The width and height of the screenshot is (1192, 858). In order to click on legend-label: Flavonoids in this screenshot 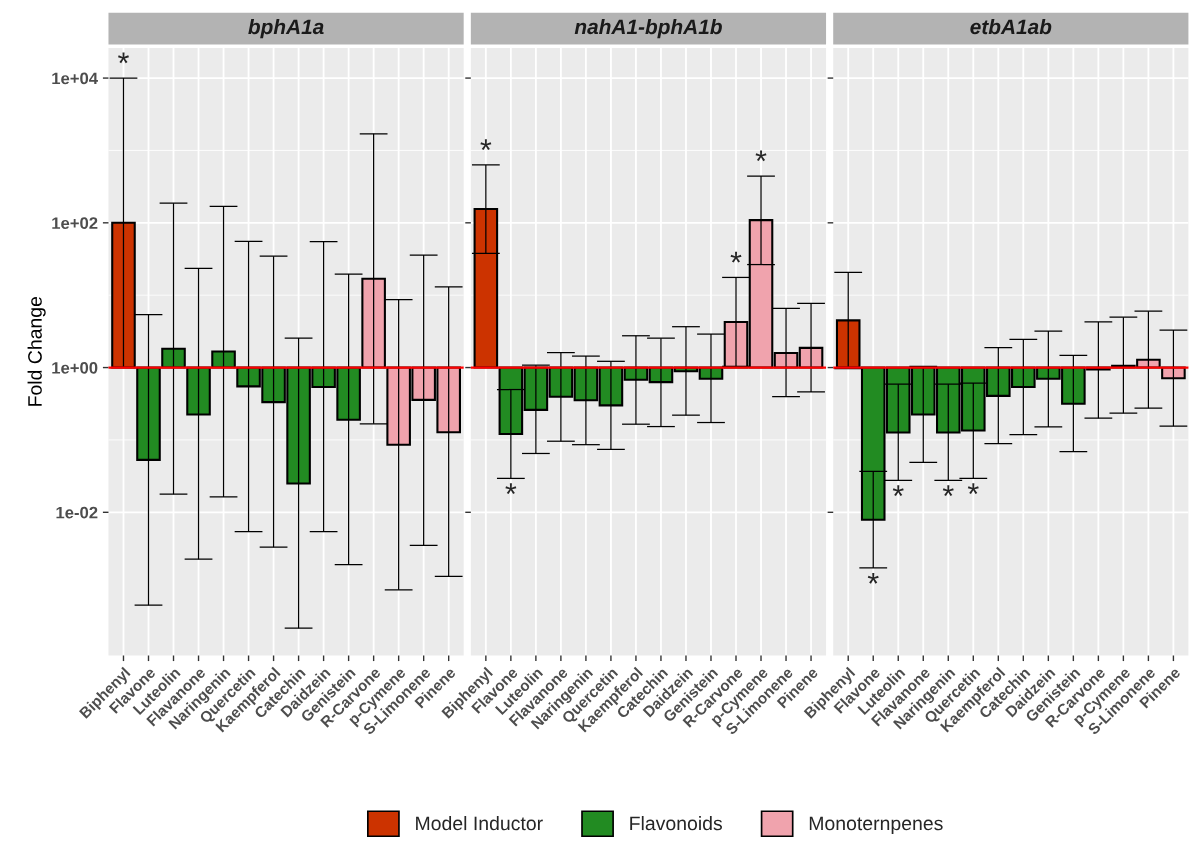, I will do `click(676, 823)`.